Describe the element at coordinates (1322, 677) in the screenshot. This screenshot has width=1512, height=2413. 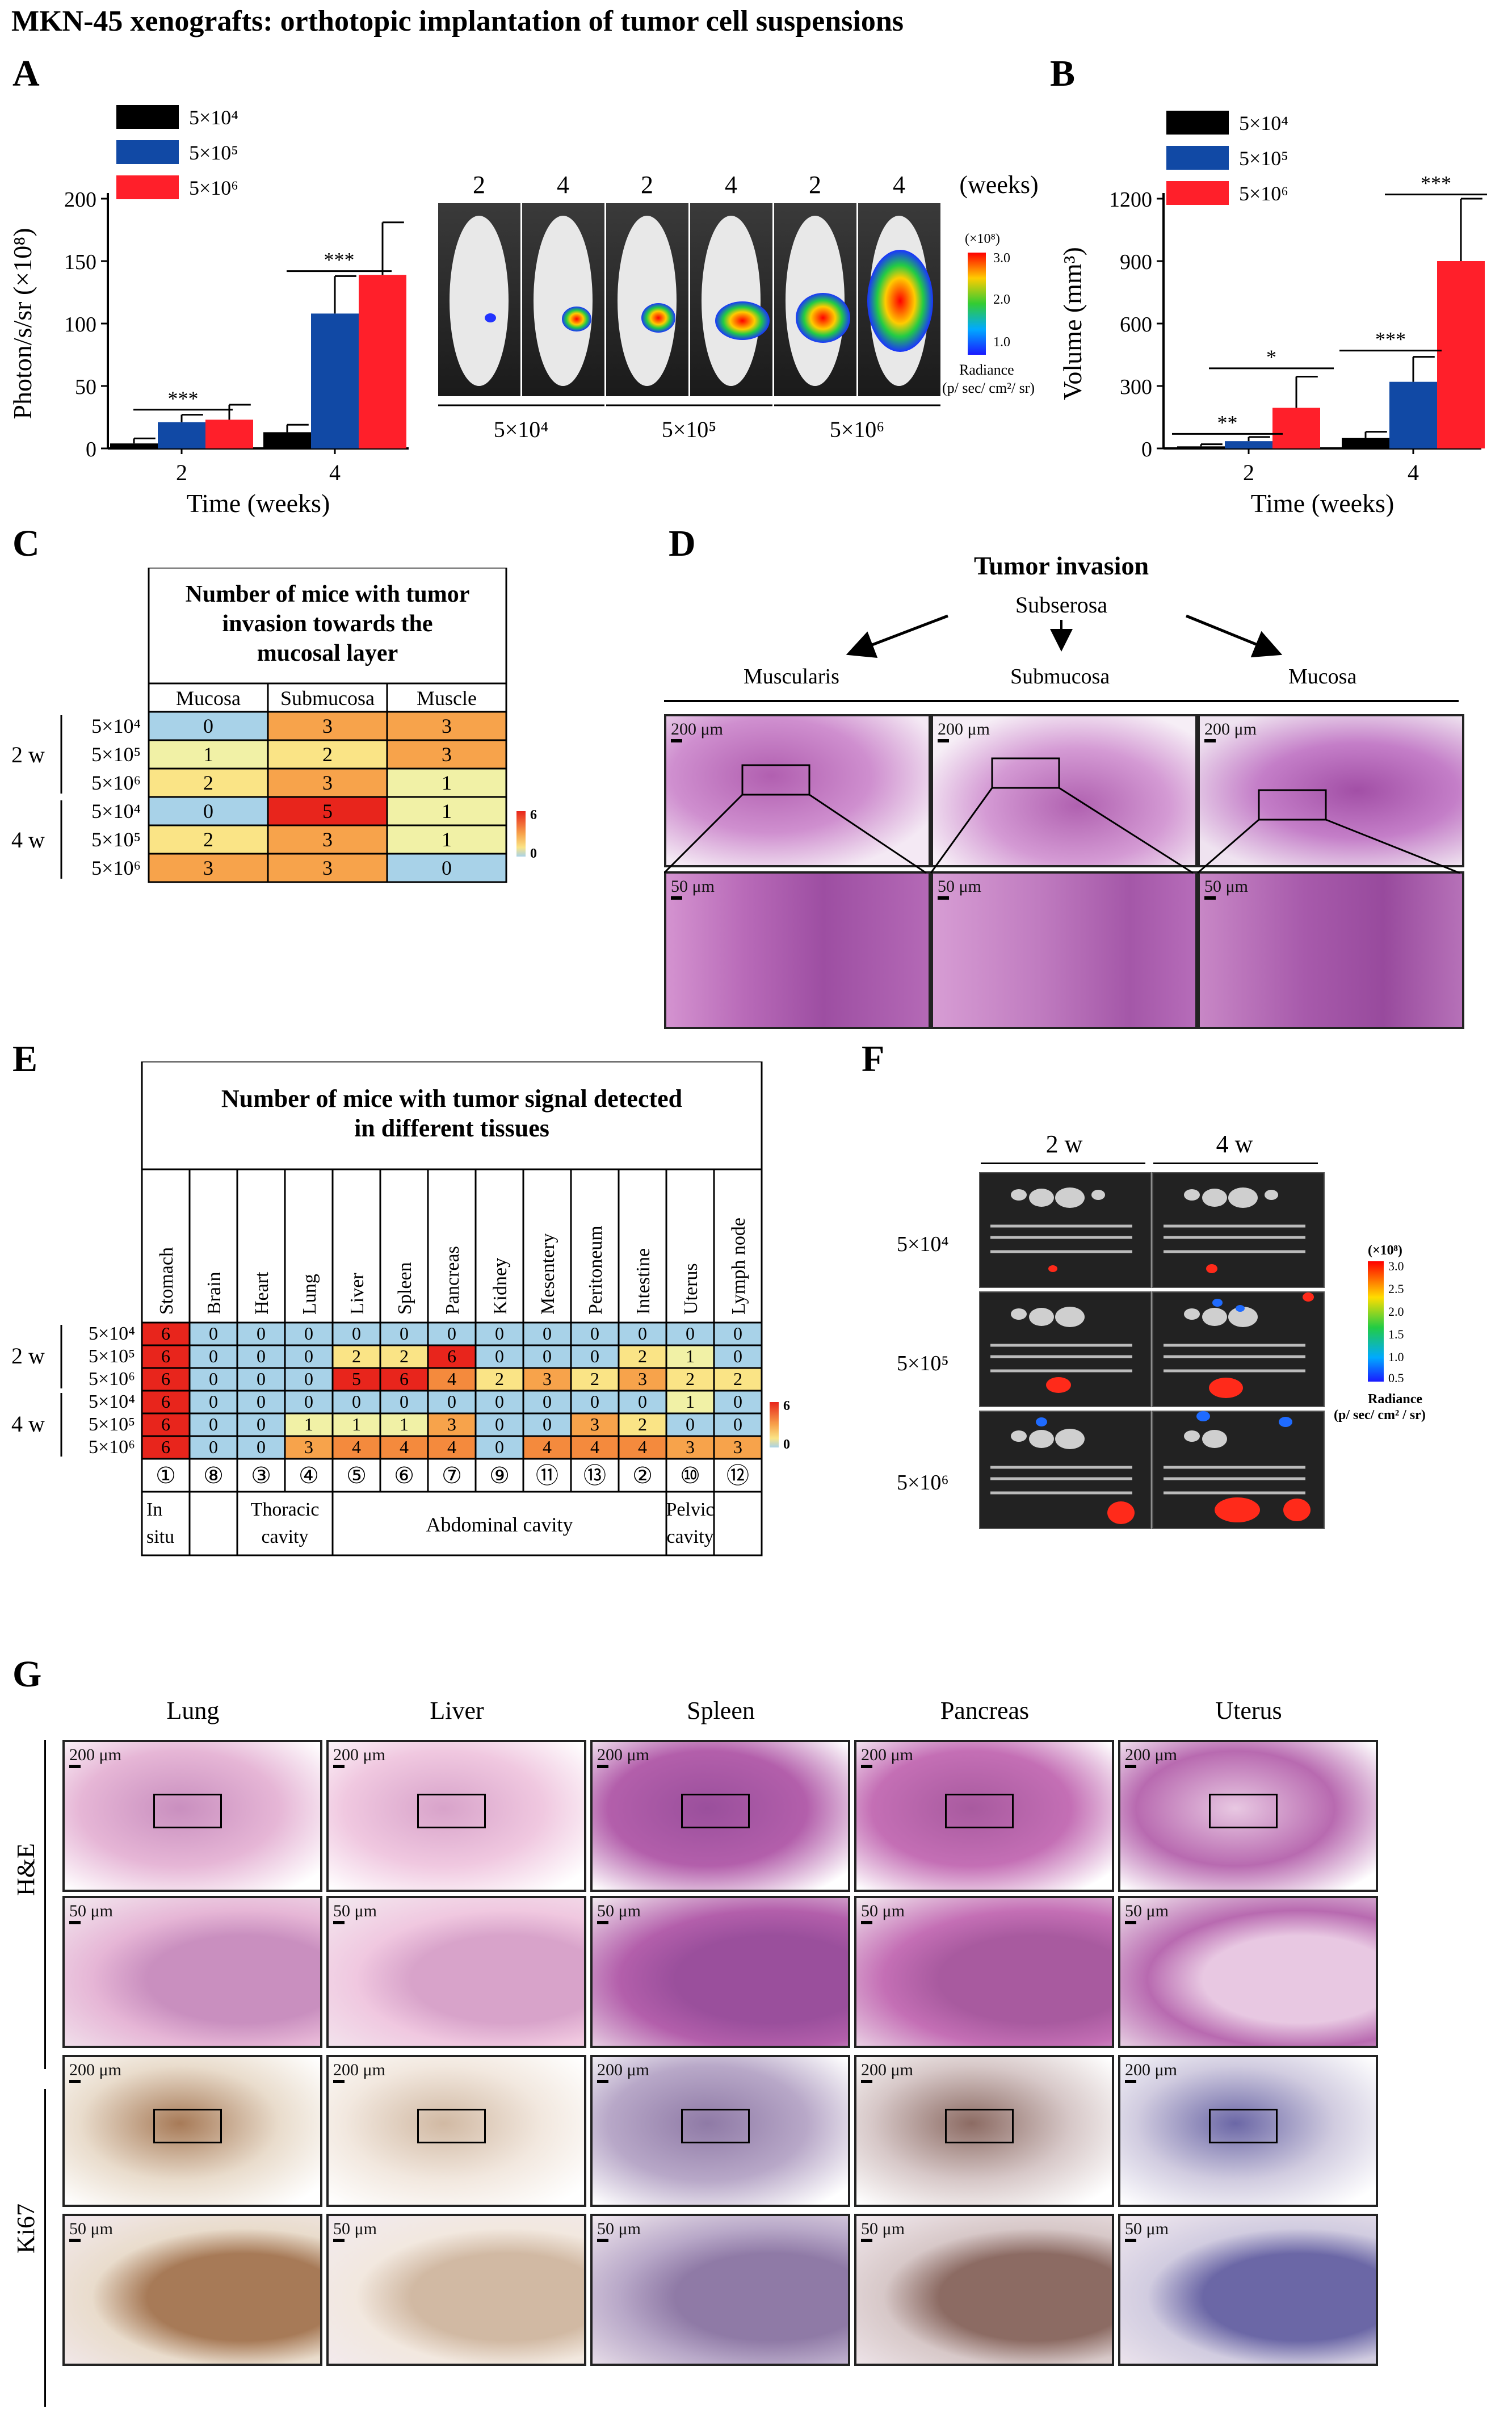
I see `label-mucosa: Mucosa` at that location.